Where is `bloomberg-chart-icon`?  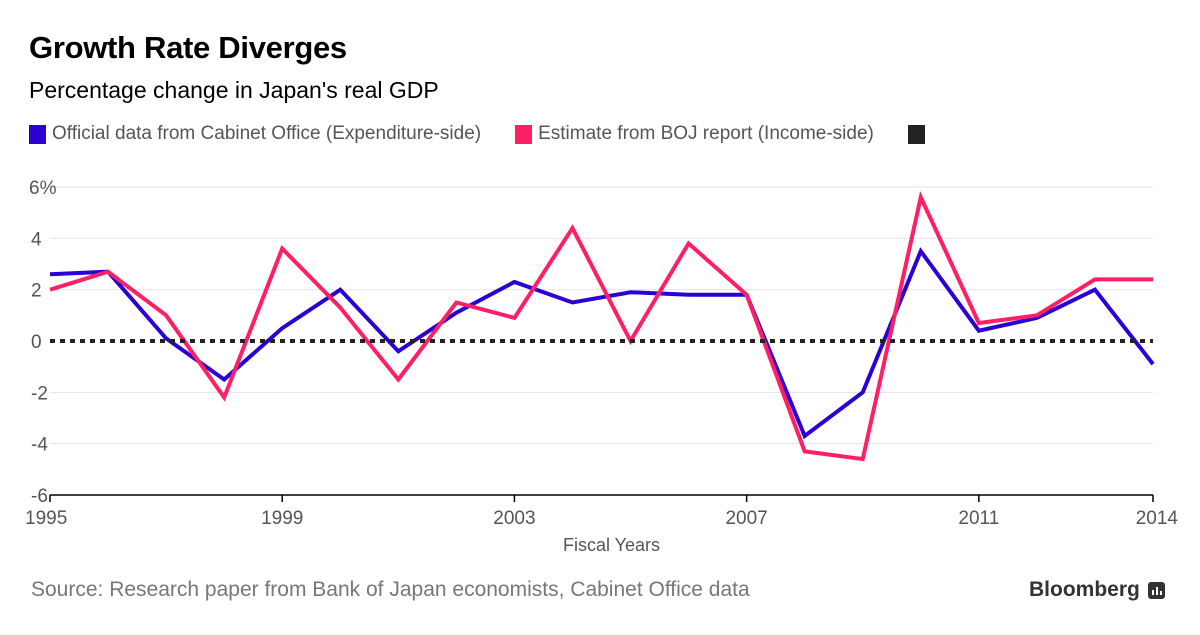
bloomberg-chart-icon is located at coordinates (1156, 590).